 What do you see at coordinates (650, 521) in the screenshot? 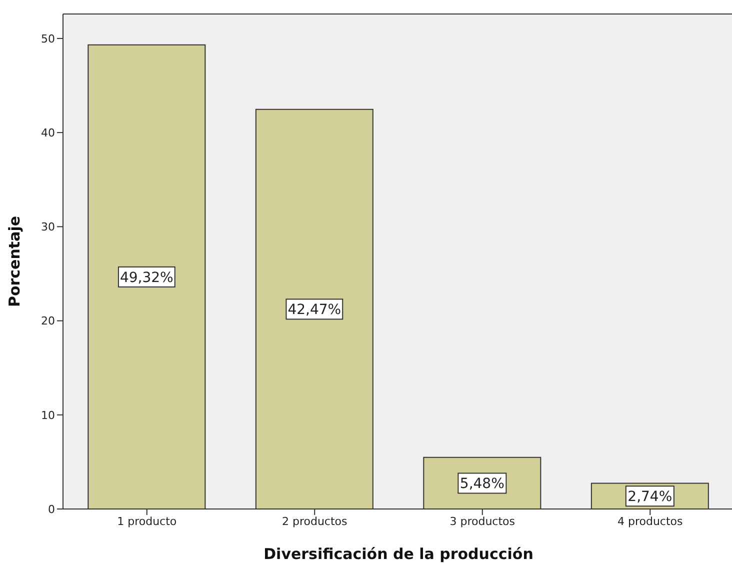
I see `x-tick-label: 4 productos` at bounding box center [650, 521].